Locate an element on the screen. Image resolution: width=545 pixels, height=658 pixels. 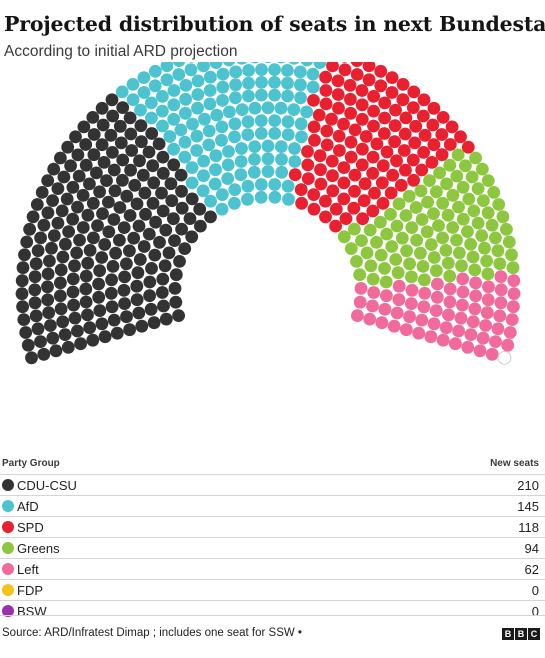
legend-row-greens: Greens 94 is located at coordinates (272, 547).